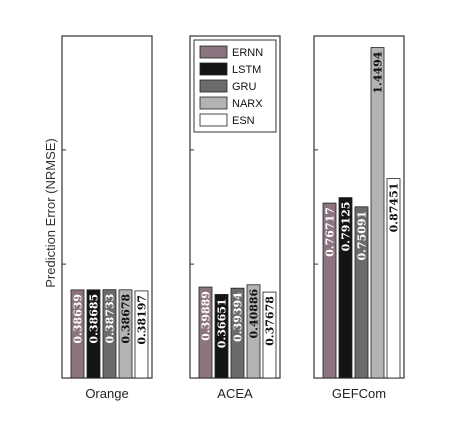 This screenshot has height=426, width=458. Describe the element at coordinates (142, 320) in the screenshot. I see `bar-value-label: 0.38197` at that location.